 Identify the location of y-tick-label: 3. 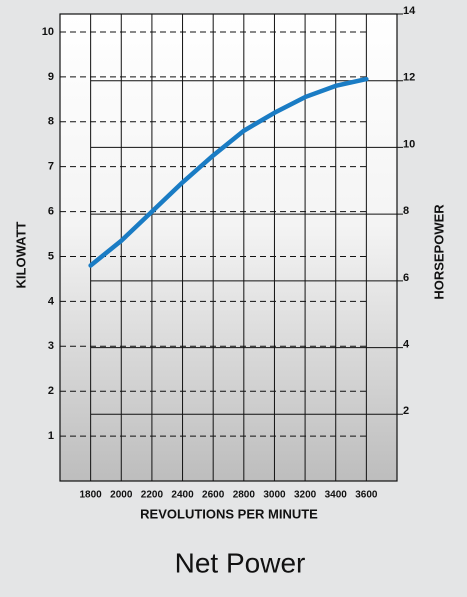
(51, 346).